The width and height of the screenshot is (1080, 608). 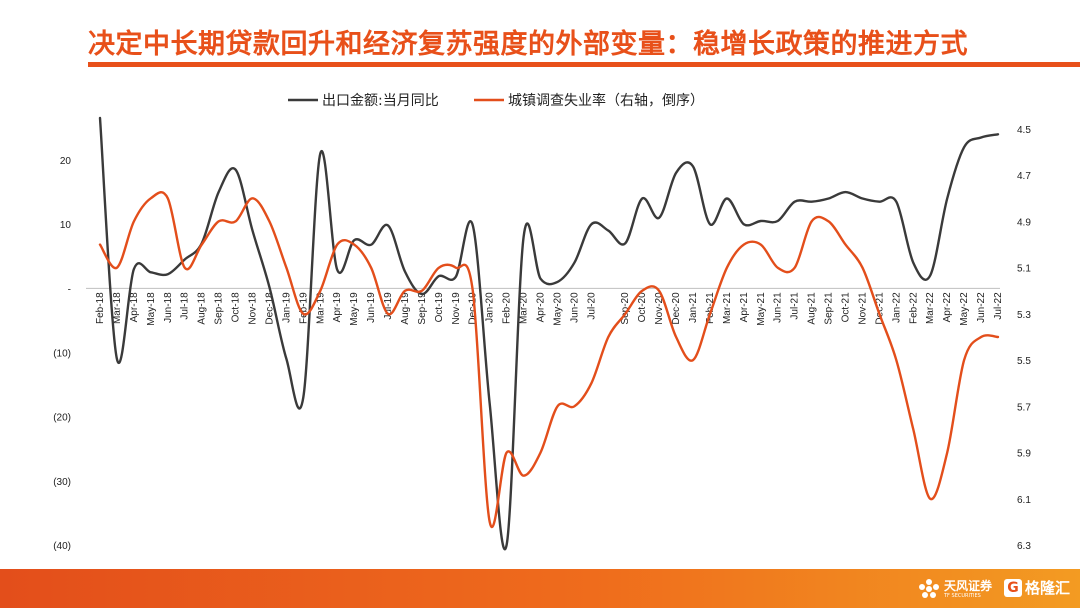 I want to click on x-axis-tick-label: Mar-20, so click(x=524, y=308).